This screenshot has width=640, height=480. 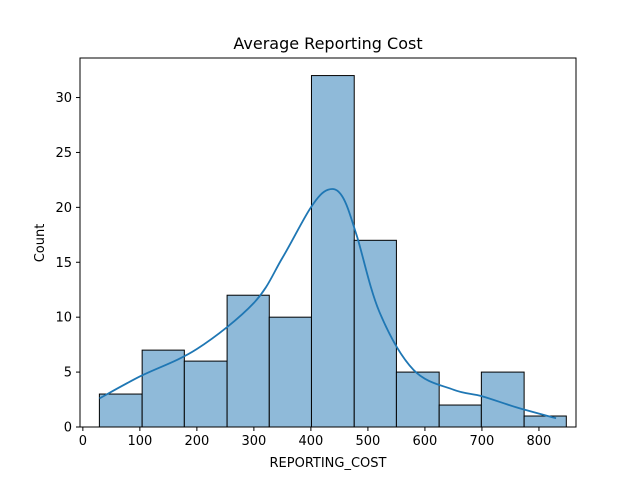 I want to click on x-axis-label: REPORTING_COST, so click(x=328, y=463).